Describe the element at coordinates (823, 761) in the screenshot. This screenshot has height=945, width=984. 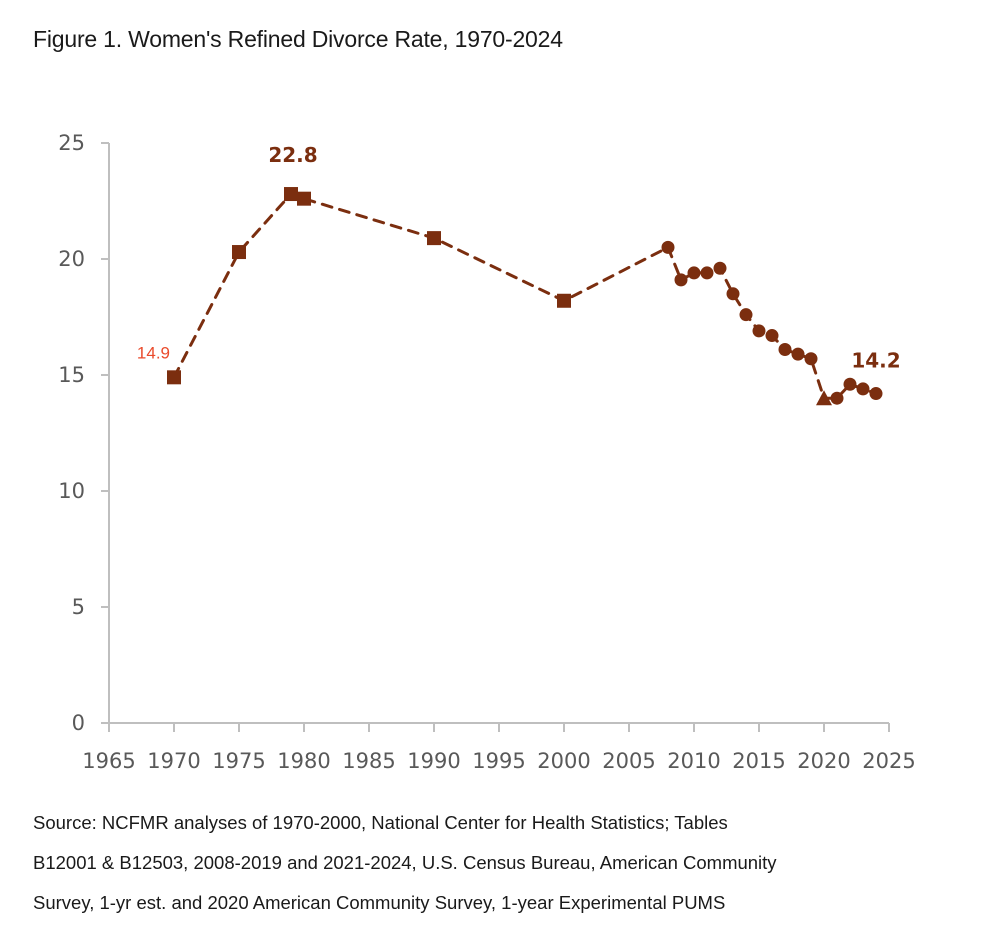
I see `x-tick-label: 2020` at that location.